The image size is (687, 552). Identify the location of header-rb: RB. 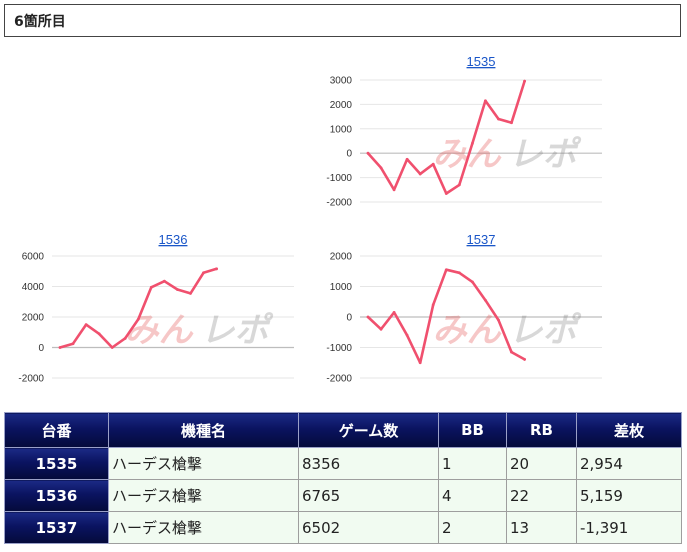
(541, 430).